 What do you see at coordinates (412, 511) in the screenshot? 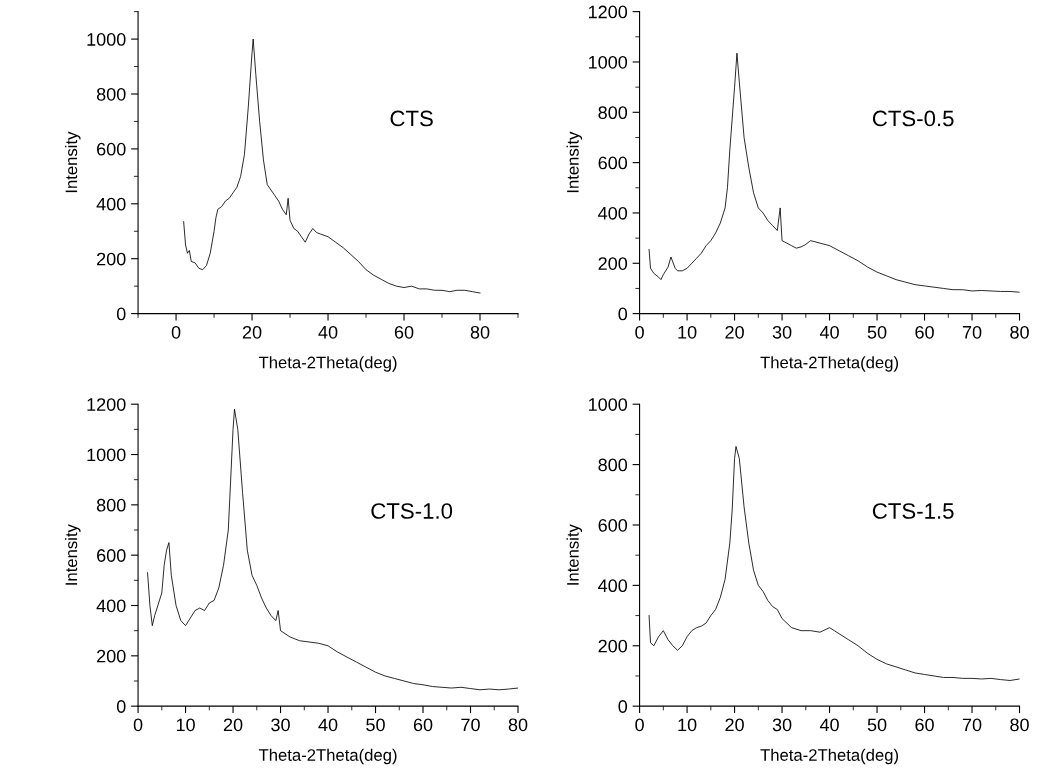
I see `annotation: CTS-1.0` at bounding box center [412, 511].